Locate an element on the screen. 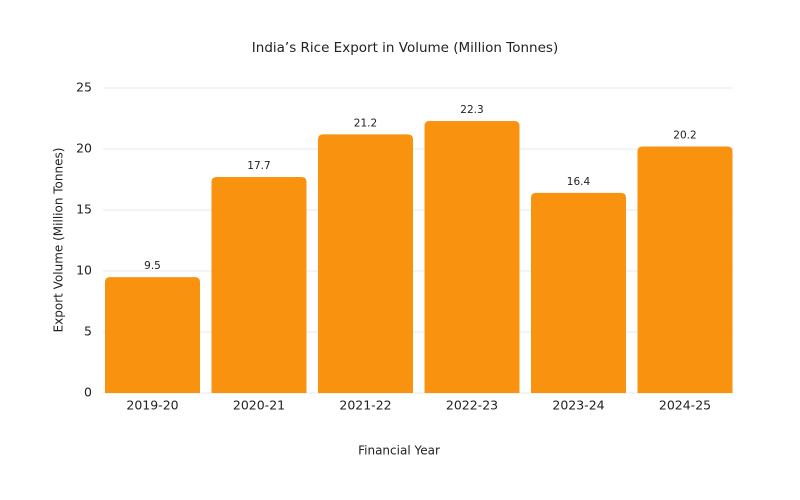 The width and height of the screenshot is (800, 500). y-tick-label: 25 is located at coordinates (84, 87).